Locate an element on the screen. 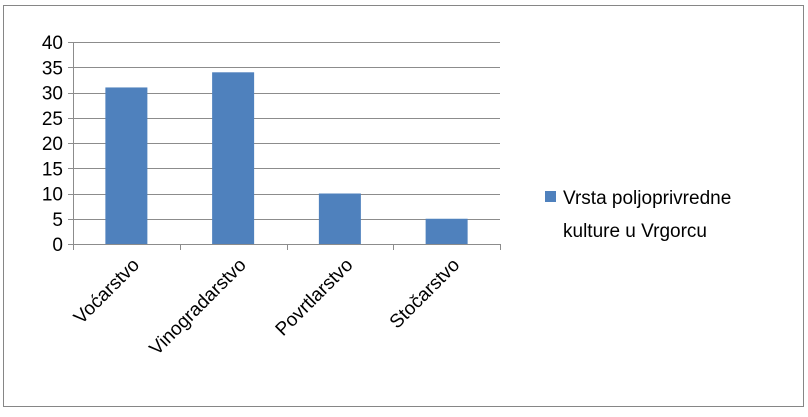  legend: Vrsta poljoprivredne kulture u Vrgorcu is located at coordinates (638, 215).